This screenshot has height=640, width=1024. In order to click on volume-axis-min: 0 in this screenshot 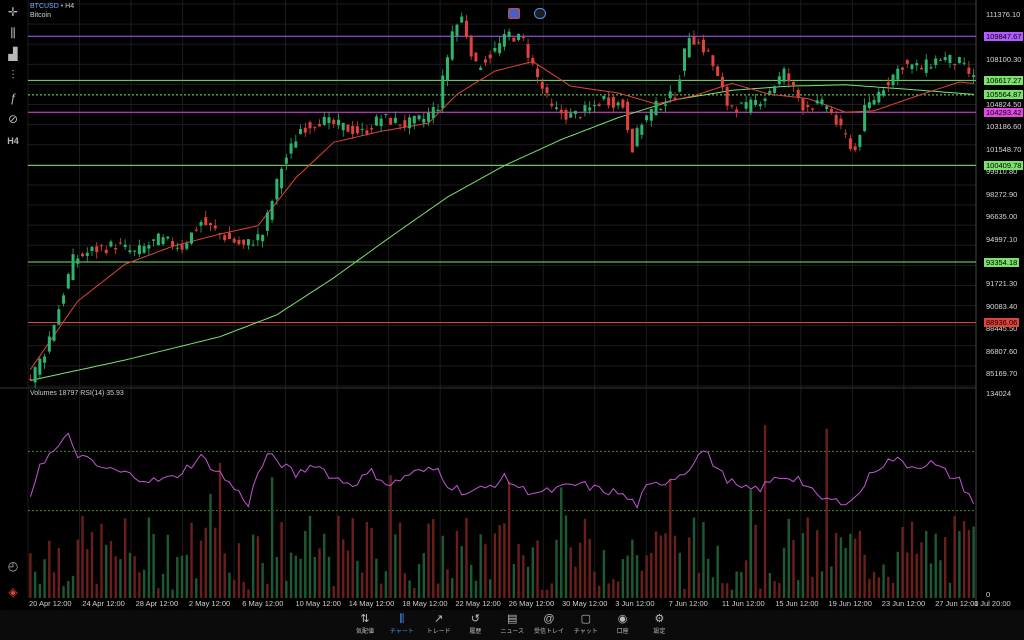, I will do `click(988, 594)`.